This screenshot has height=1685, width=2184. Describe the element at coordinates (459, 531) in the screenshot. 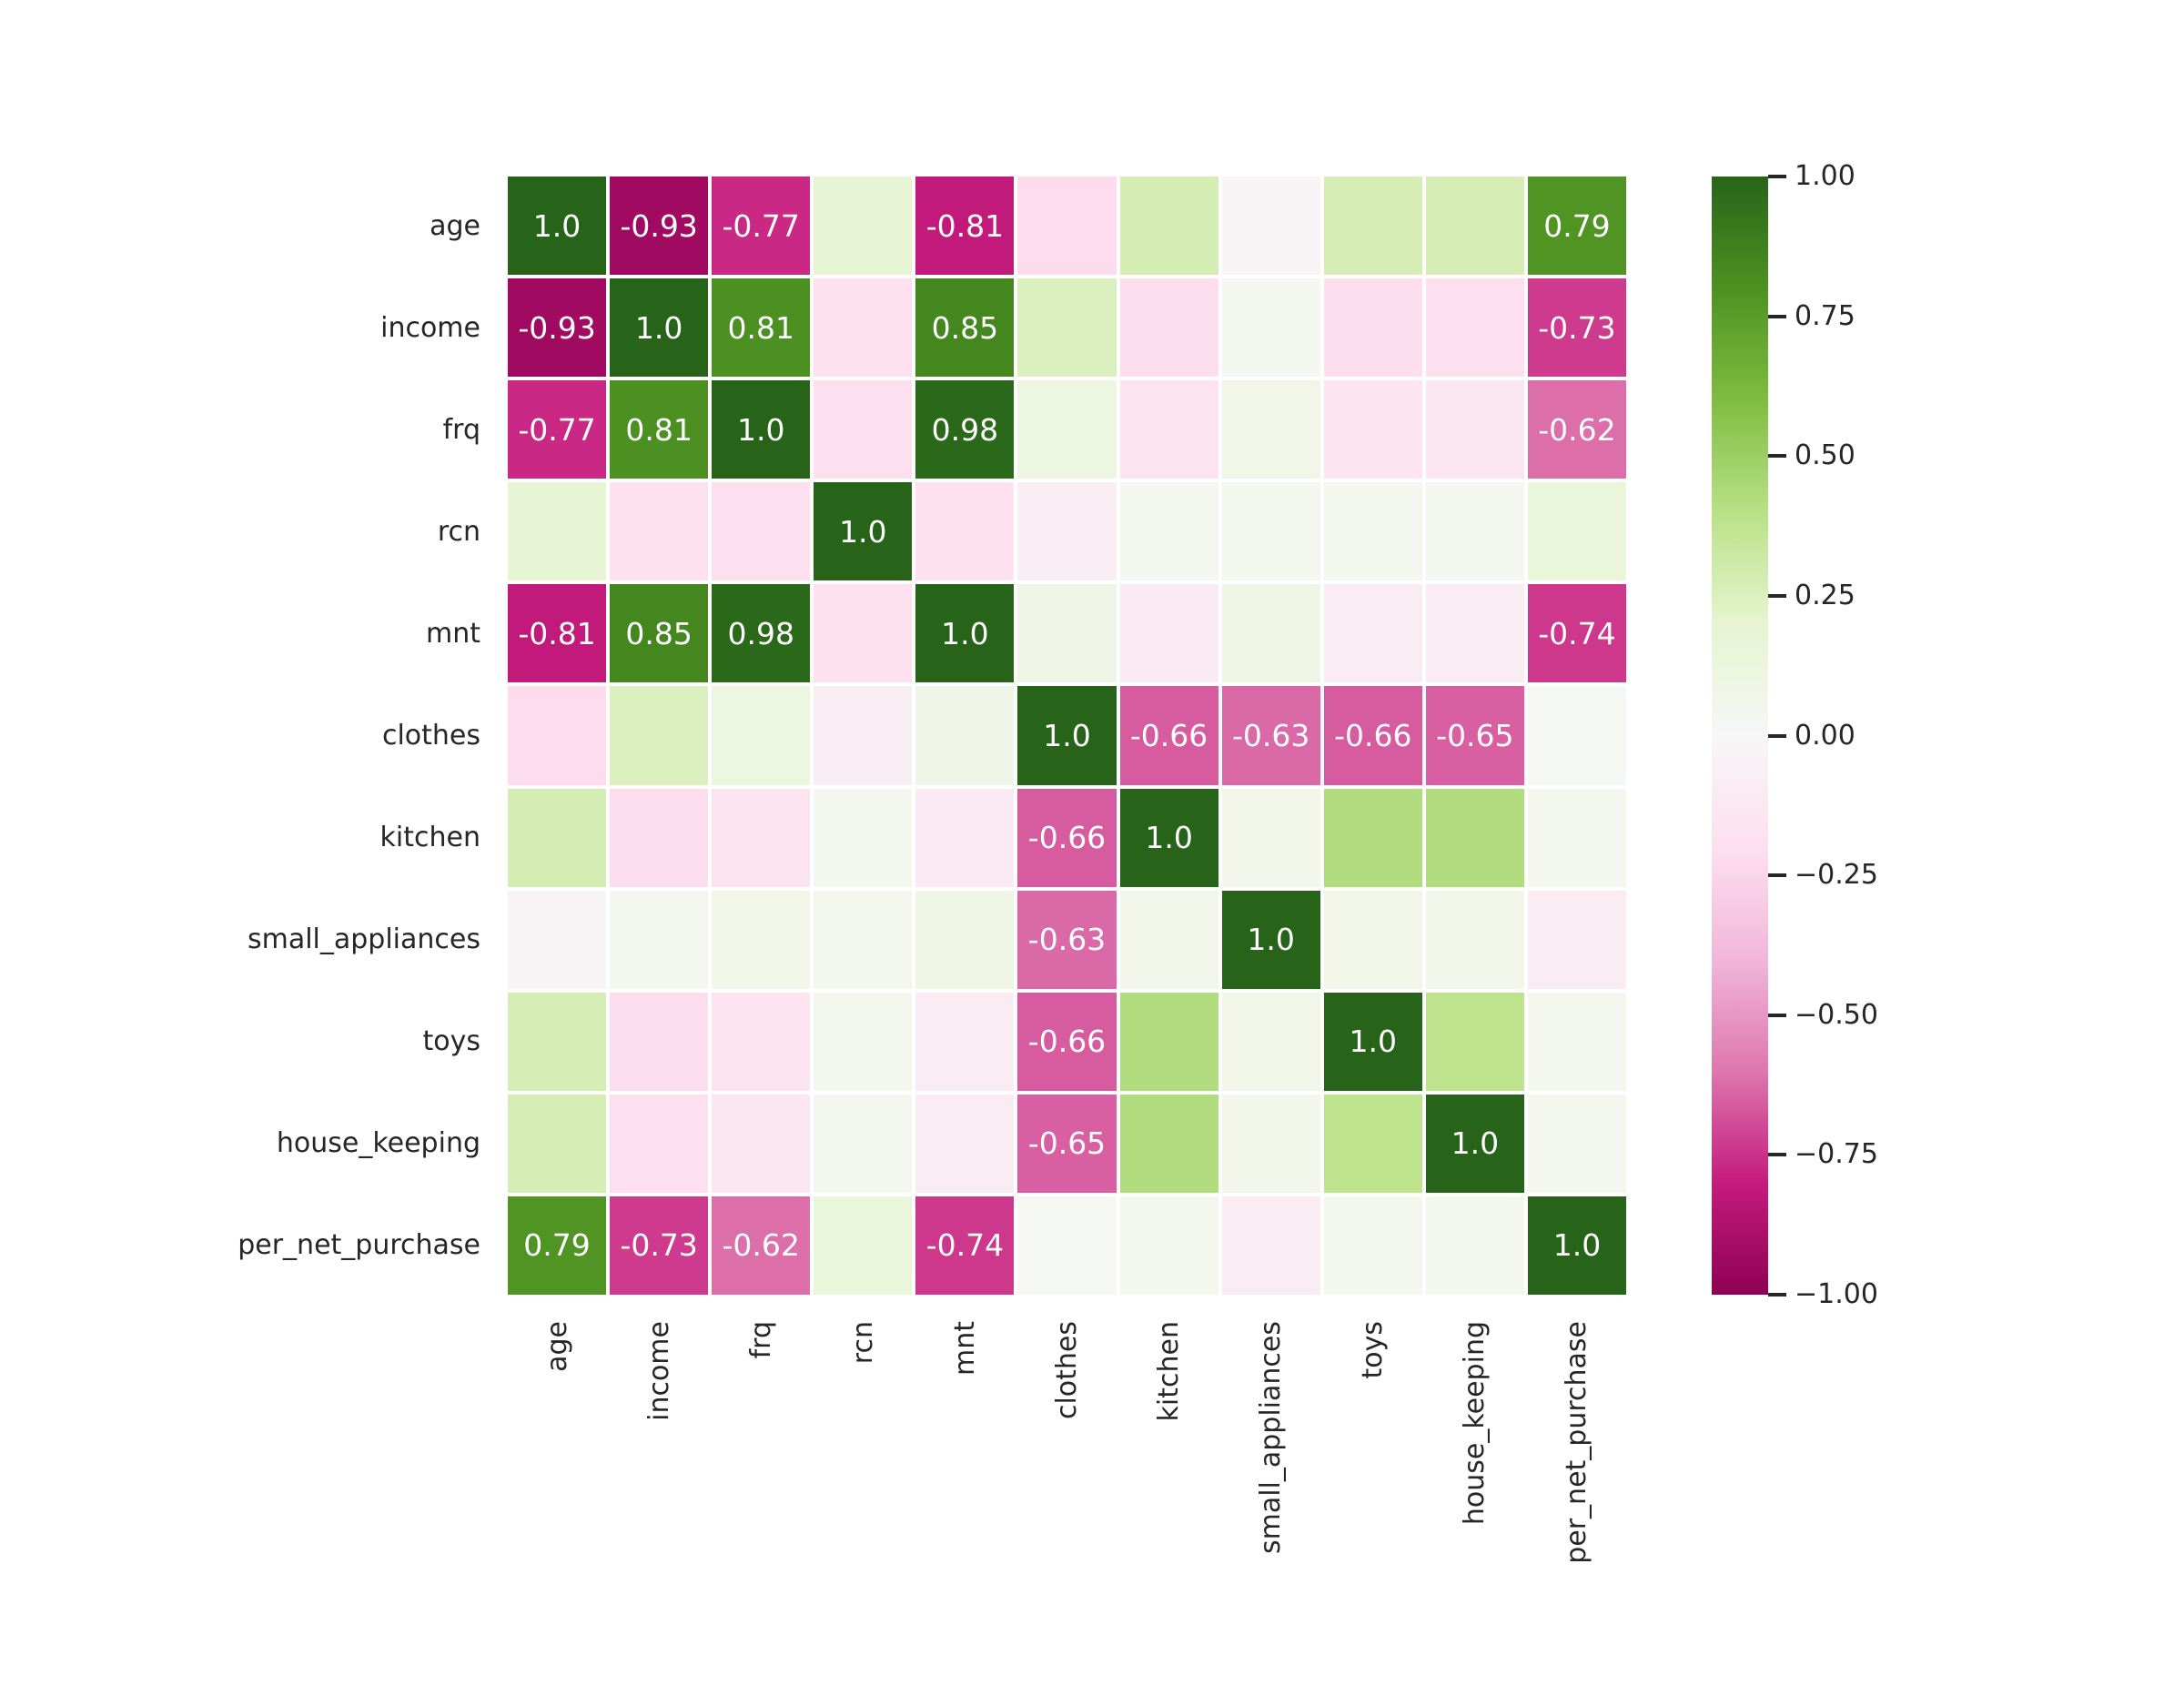

I see `y-tick-label-text: rcn` at that location.